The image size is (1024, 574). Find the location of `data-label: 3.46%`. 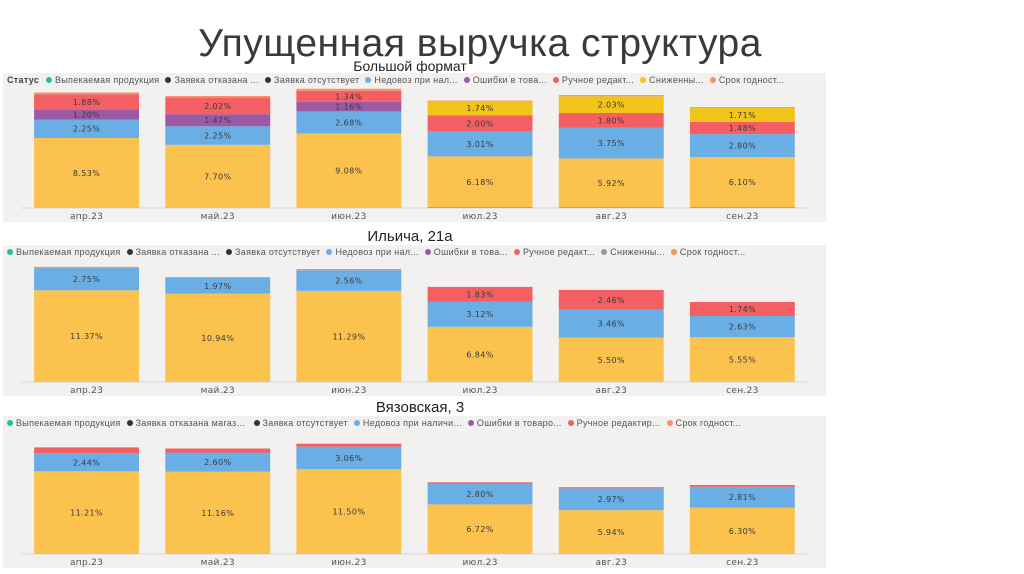

data-label: 3.46% is located at coordinates (611, 324).